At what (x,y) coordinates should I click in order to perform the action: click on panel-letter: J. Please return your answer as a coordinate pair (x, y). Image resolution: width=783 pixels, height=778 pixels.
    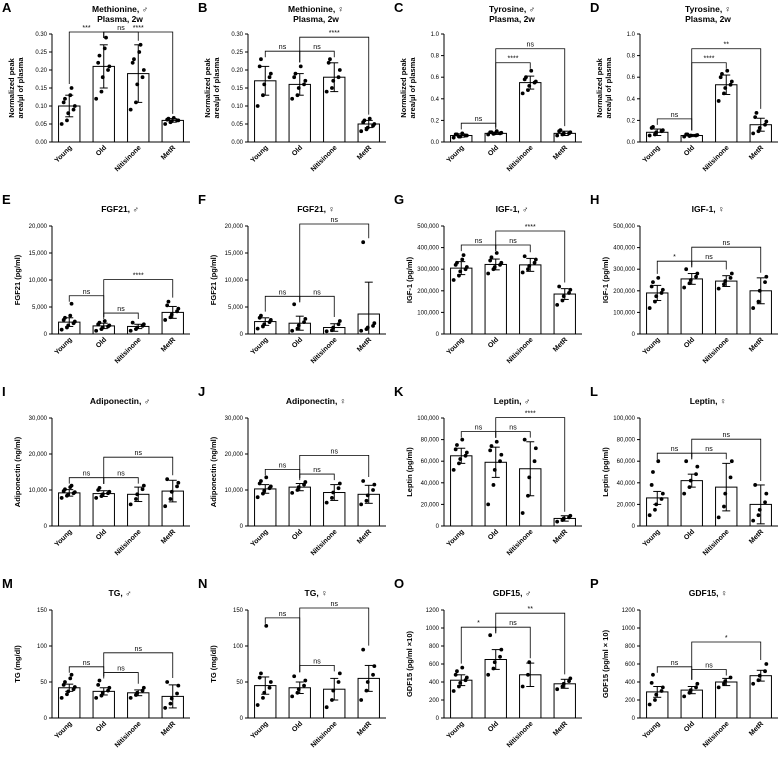
    Looking at the image, I should click on (202, 391).